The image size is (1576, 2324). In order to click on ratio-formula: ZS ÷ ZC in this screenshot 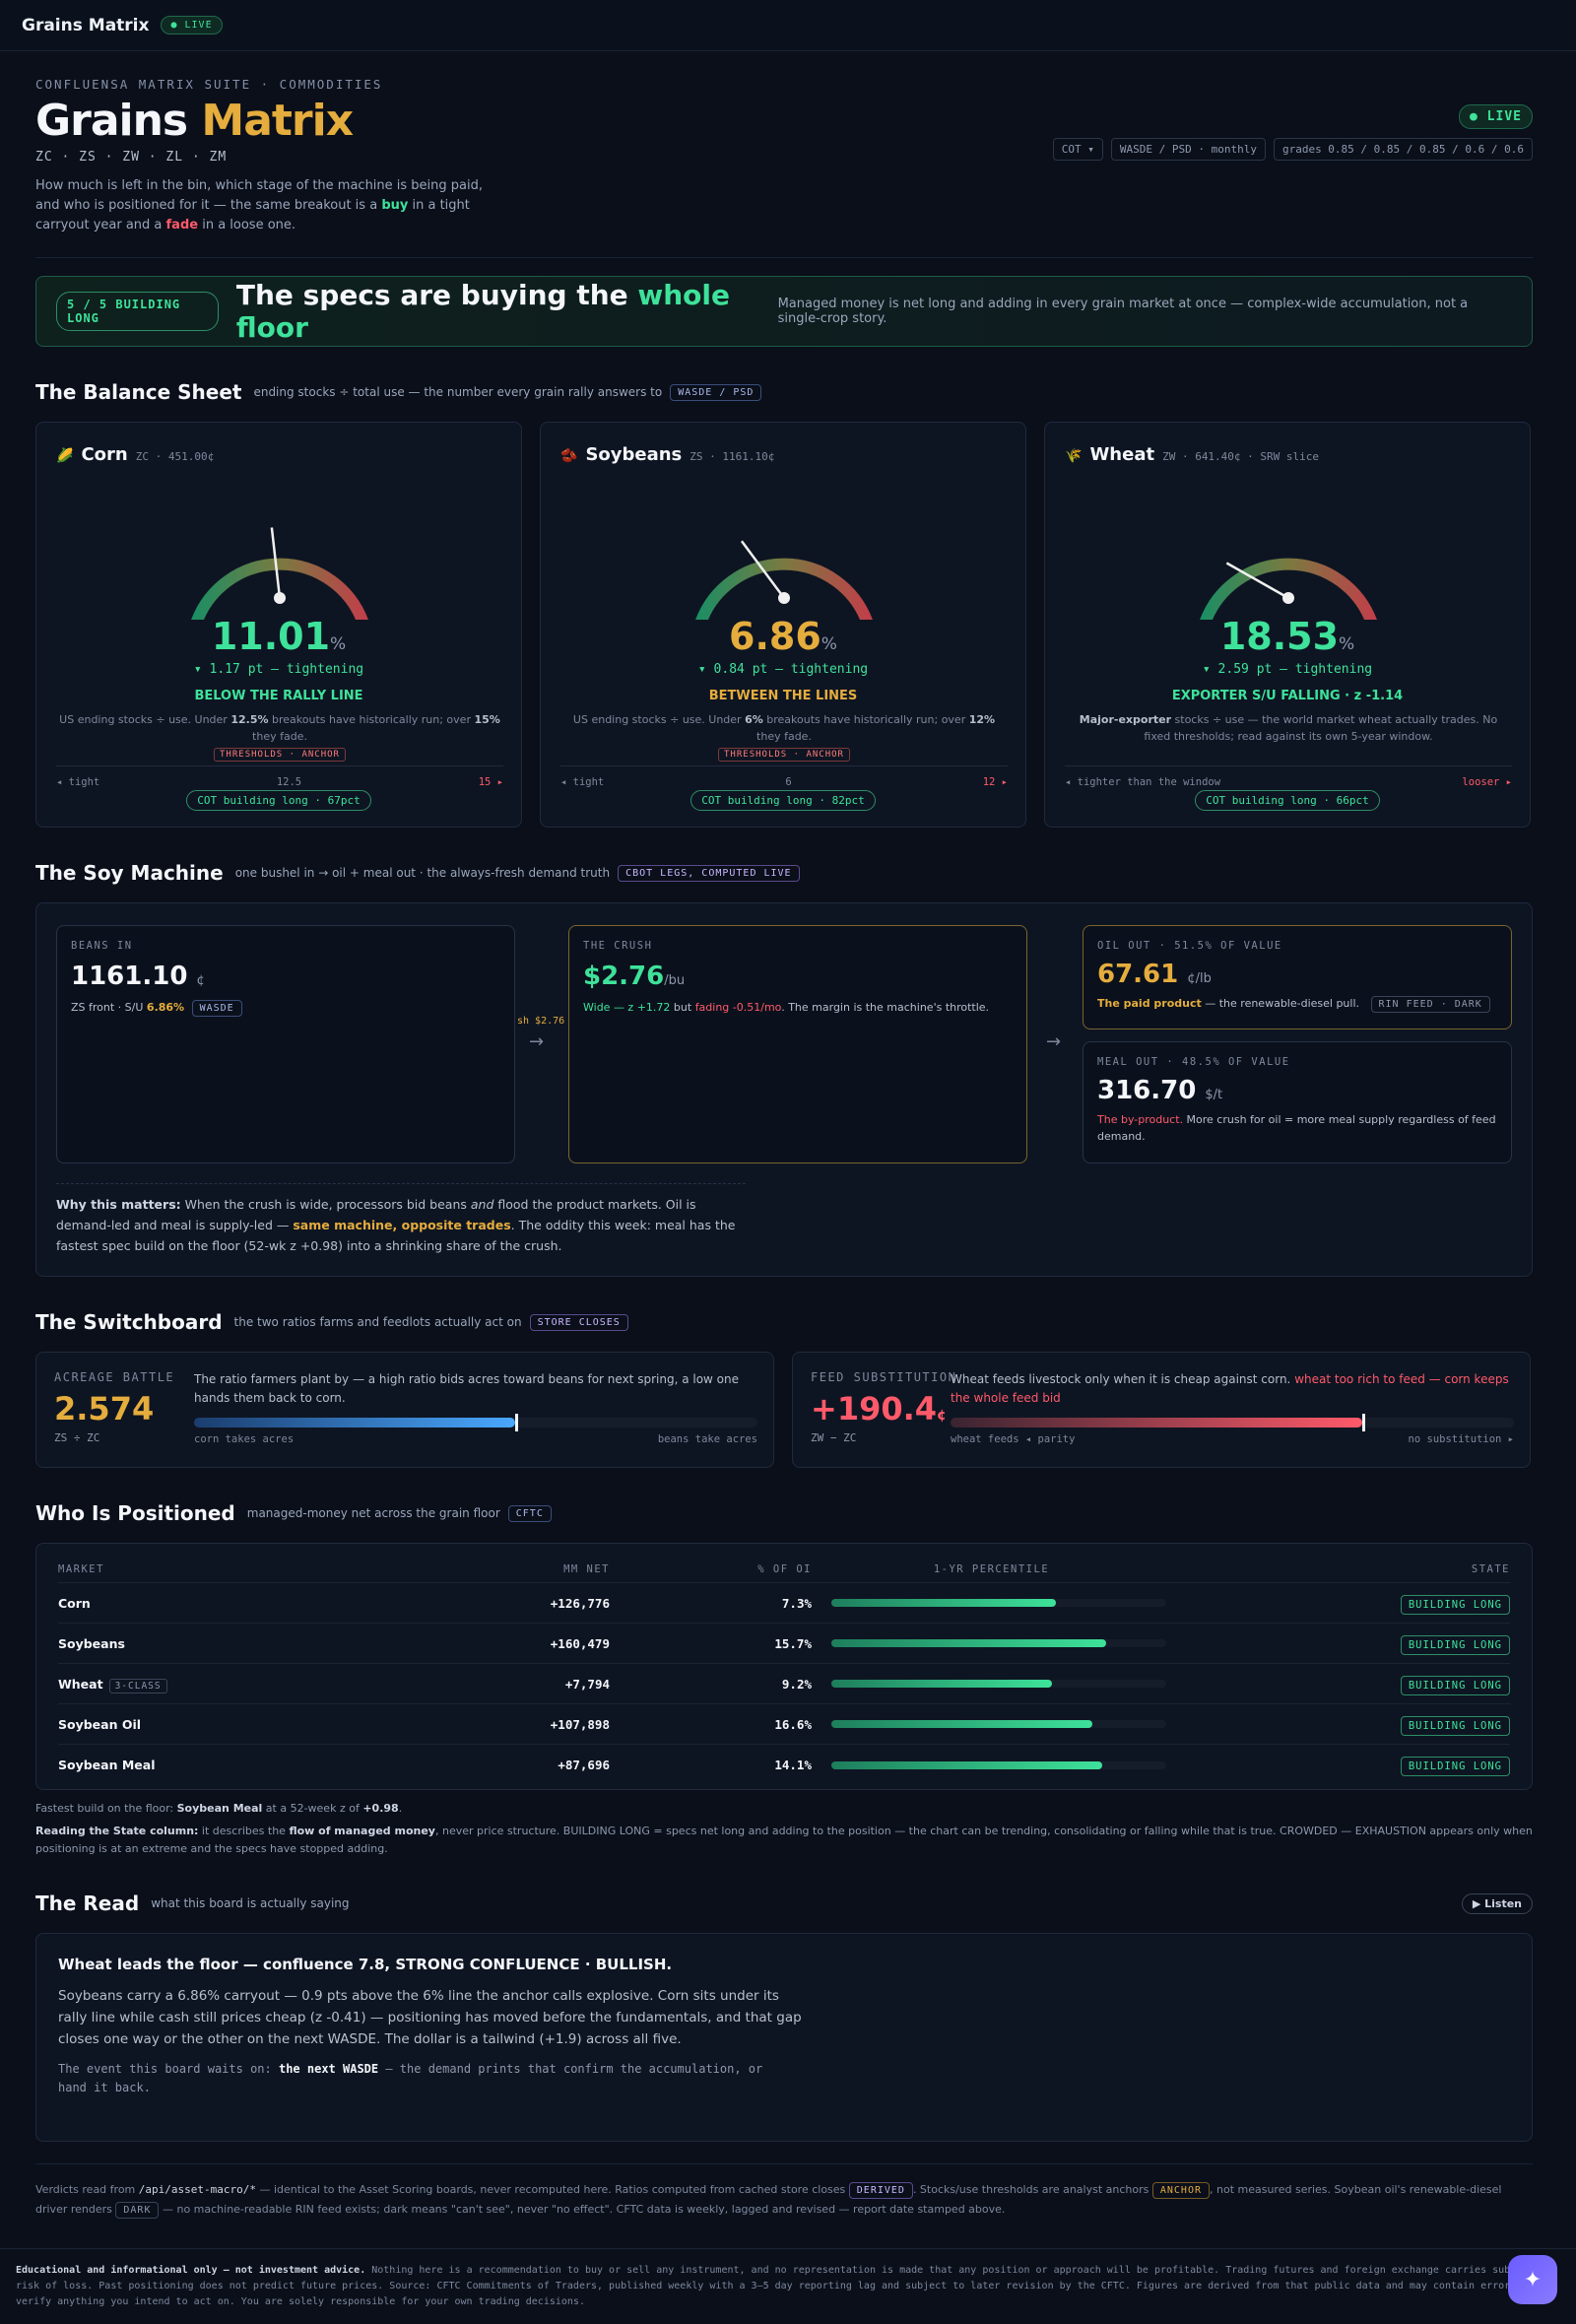, I will do `click(77, 1437)`.